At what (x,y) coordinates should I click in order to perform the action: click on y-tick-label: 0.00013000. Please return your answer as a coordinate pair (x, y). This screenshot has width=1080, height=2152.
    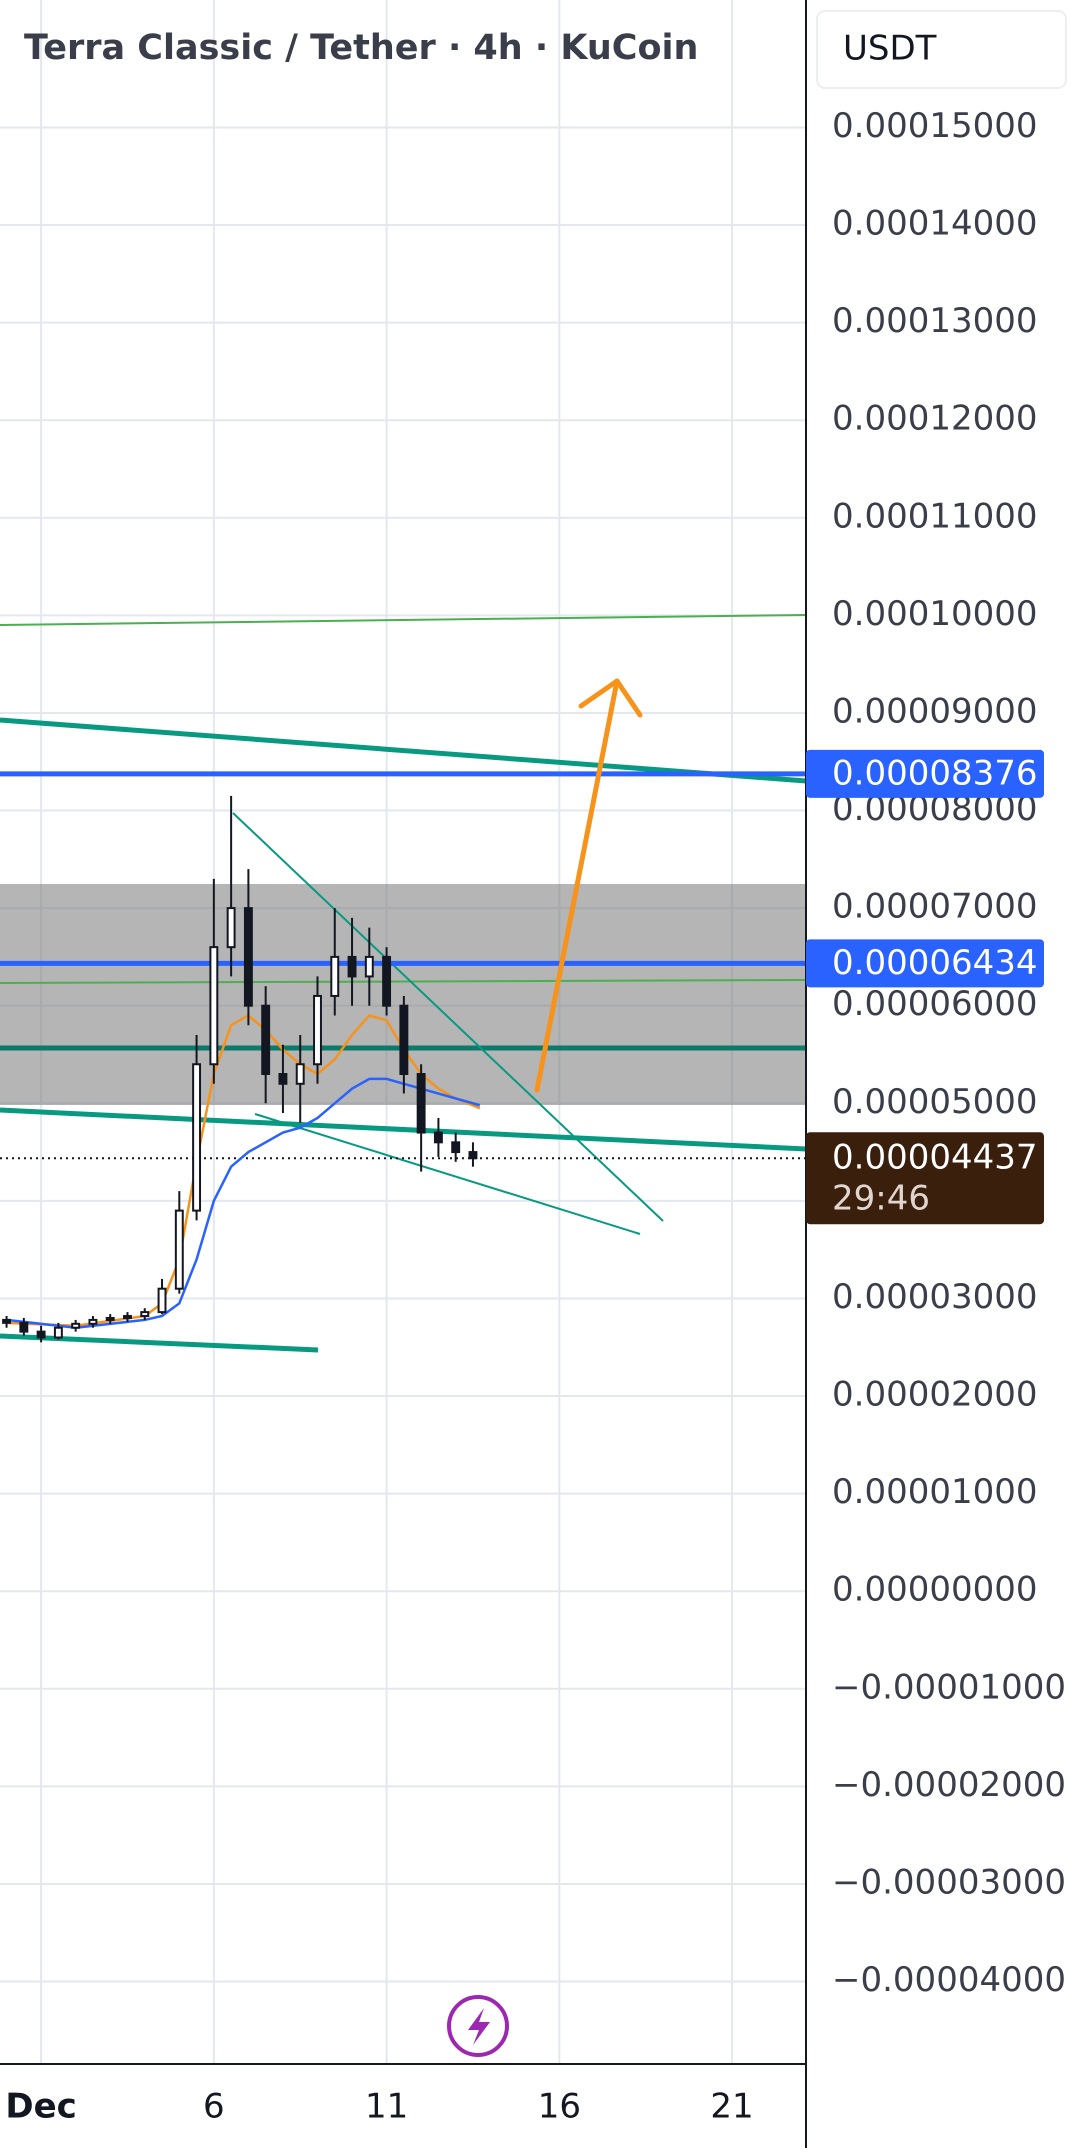
    Looking at the image, I should click on (935, 321).